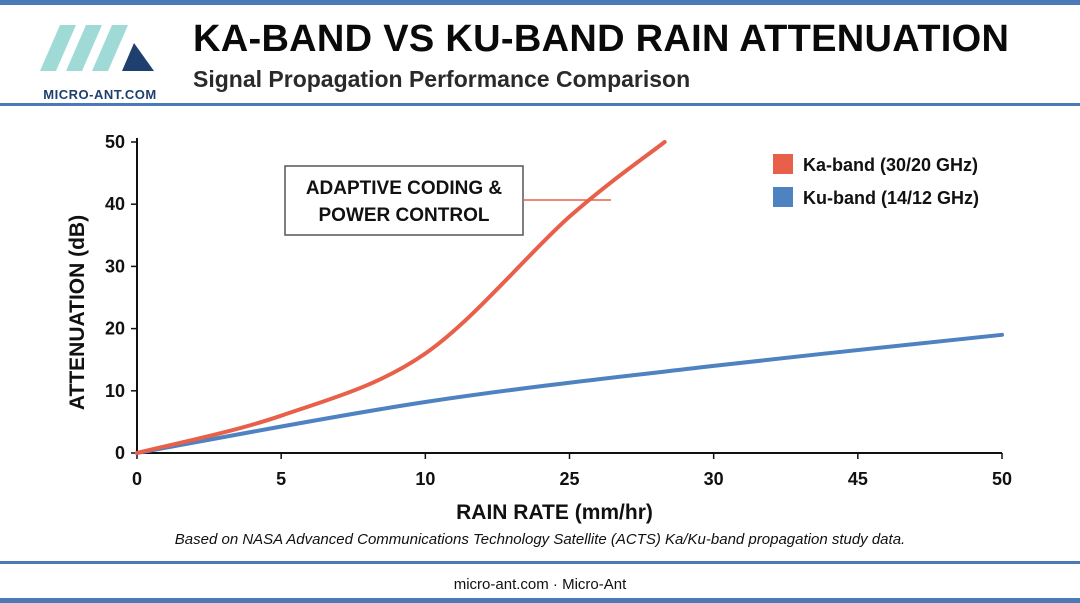 Image resolution: width=1080 pixels, height=603 pixels. Describe the element at coordinates (601, 39) in the screenshot. I see `page-title: KA-BAND VS KU-BAND RAIN ATTENUATION` at that location.